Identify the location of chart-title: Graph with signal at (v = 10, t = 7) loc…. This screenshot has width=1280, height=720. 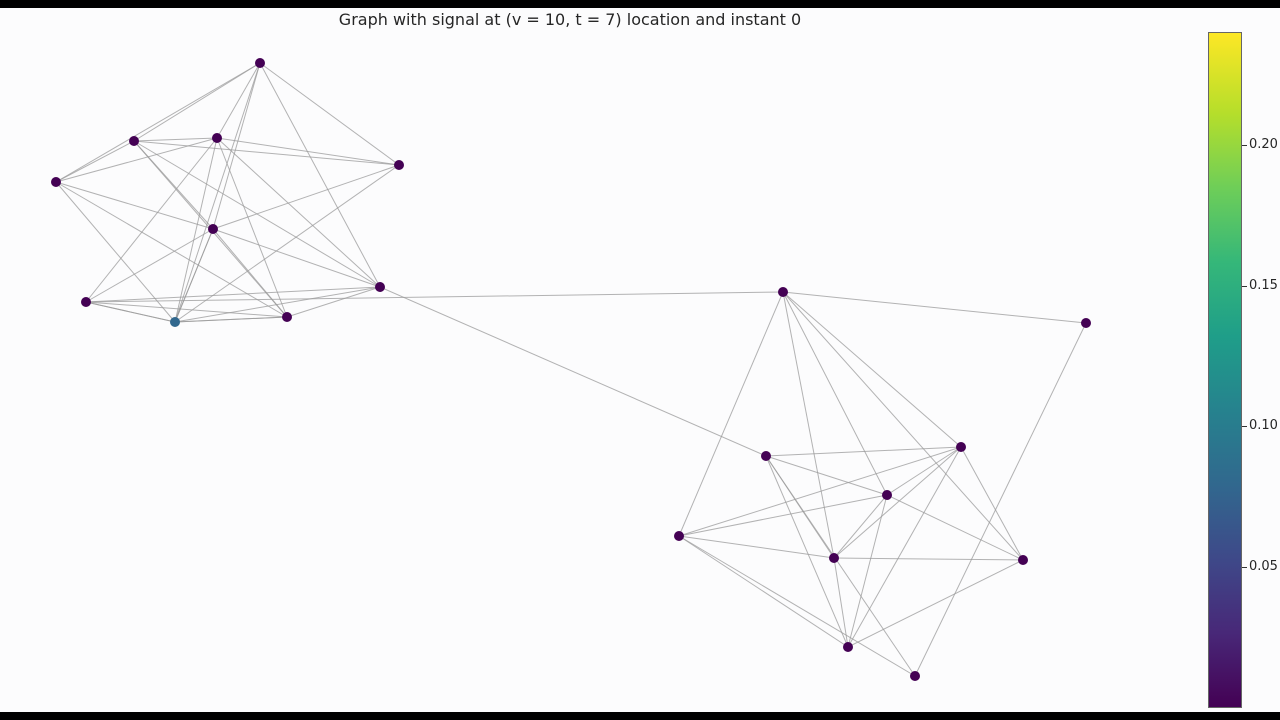
(570, 19).